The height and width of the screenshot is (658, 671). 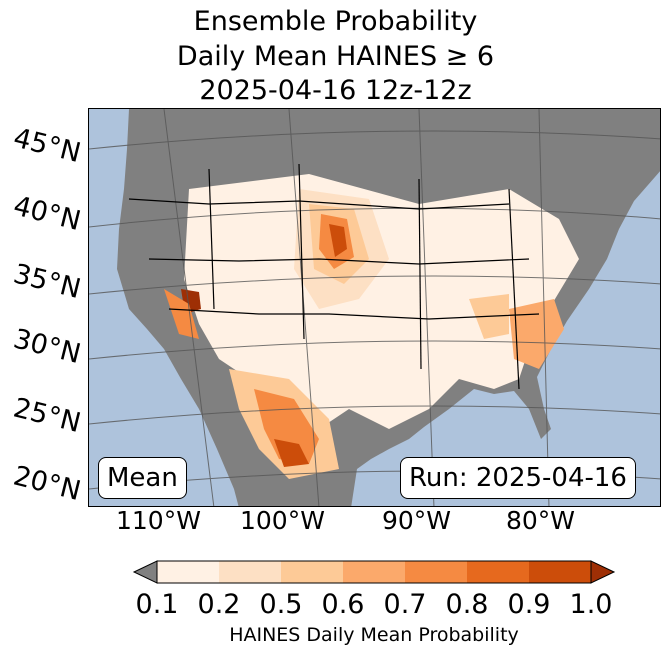 What do you see at coordinates (157, 604) in the screenshot?
I see `colorbar-tick-label: 0.1` at bounding box center [157, 604].